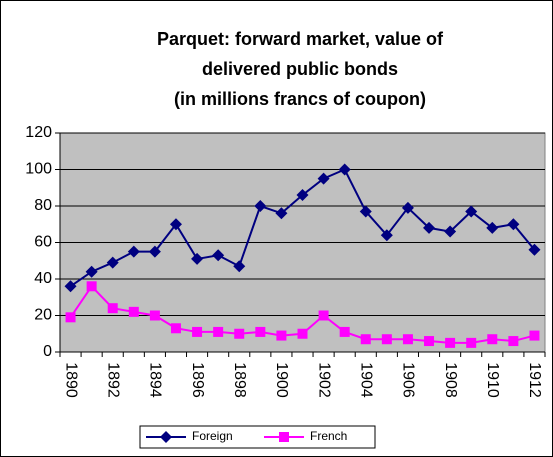 This screenshot has width=553, height=457. I want to click on y-tick-label: 80, so click(43, 205).